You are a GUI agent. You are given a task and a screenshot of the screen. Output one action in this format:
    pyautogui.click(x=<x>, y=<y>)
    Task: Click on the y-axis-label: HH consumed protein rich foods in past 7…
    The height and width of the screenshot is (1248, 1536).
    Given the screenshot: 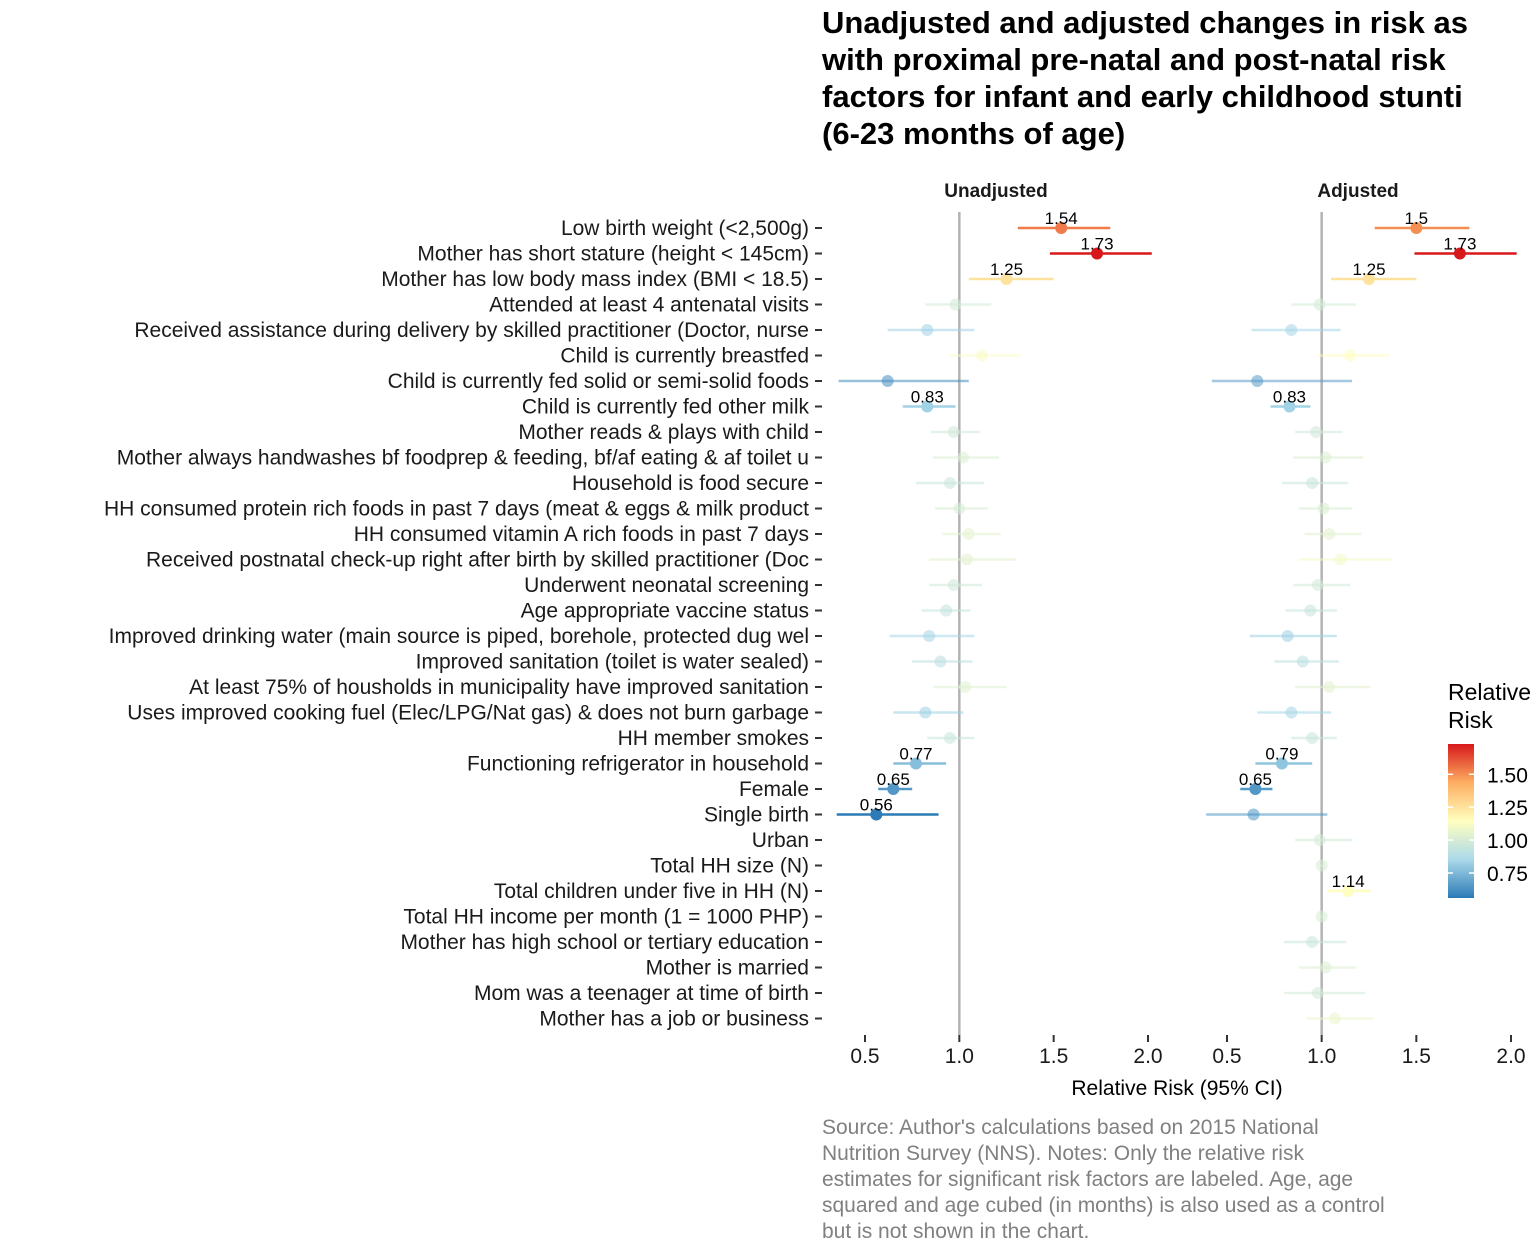 What is the action you would take?
    pyautogui.click(x=456, y=509)
    